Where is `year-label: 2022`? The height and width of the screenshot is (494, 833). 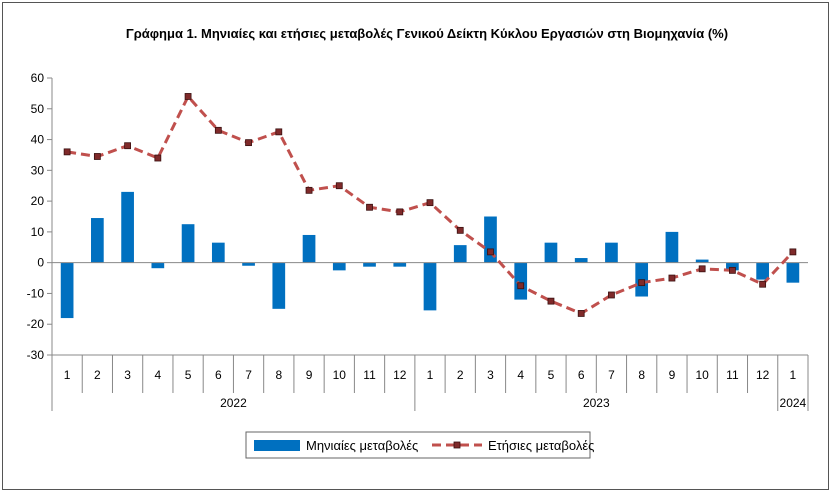 year-label: 2022 is located at coordinates (233, 403).